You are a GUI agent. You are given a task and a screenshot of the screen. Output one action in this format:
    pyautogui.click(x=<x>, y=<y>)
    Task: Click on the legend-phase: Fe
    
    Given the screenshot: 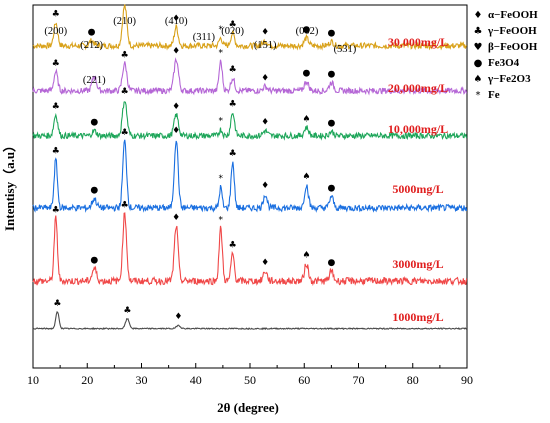 What is the action you would take?
    pyautogui.click(x=494, y=95)
    